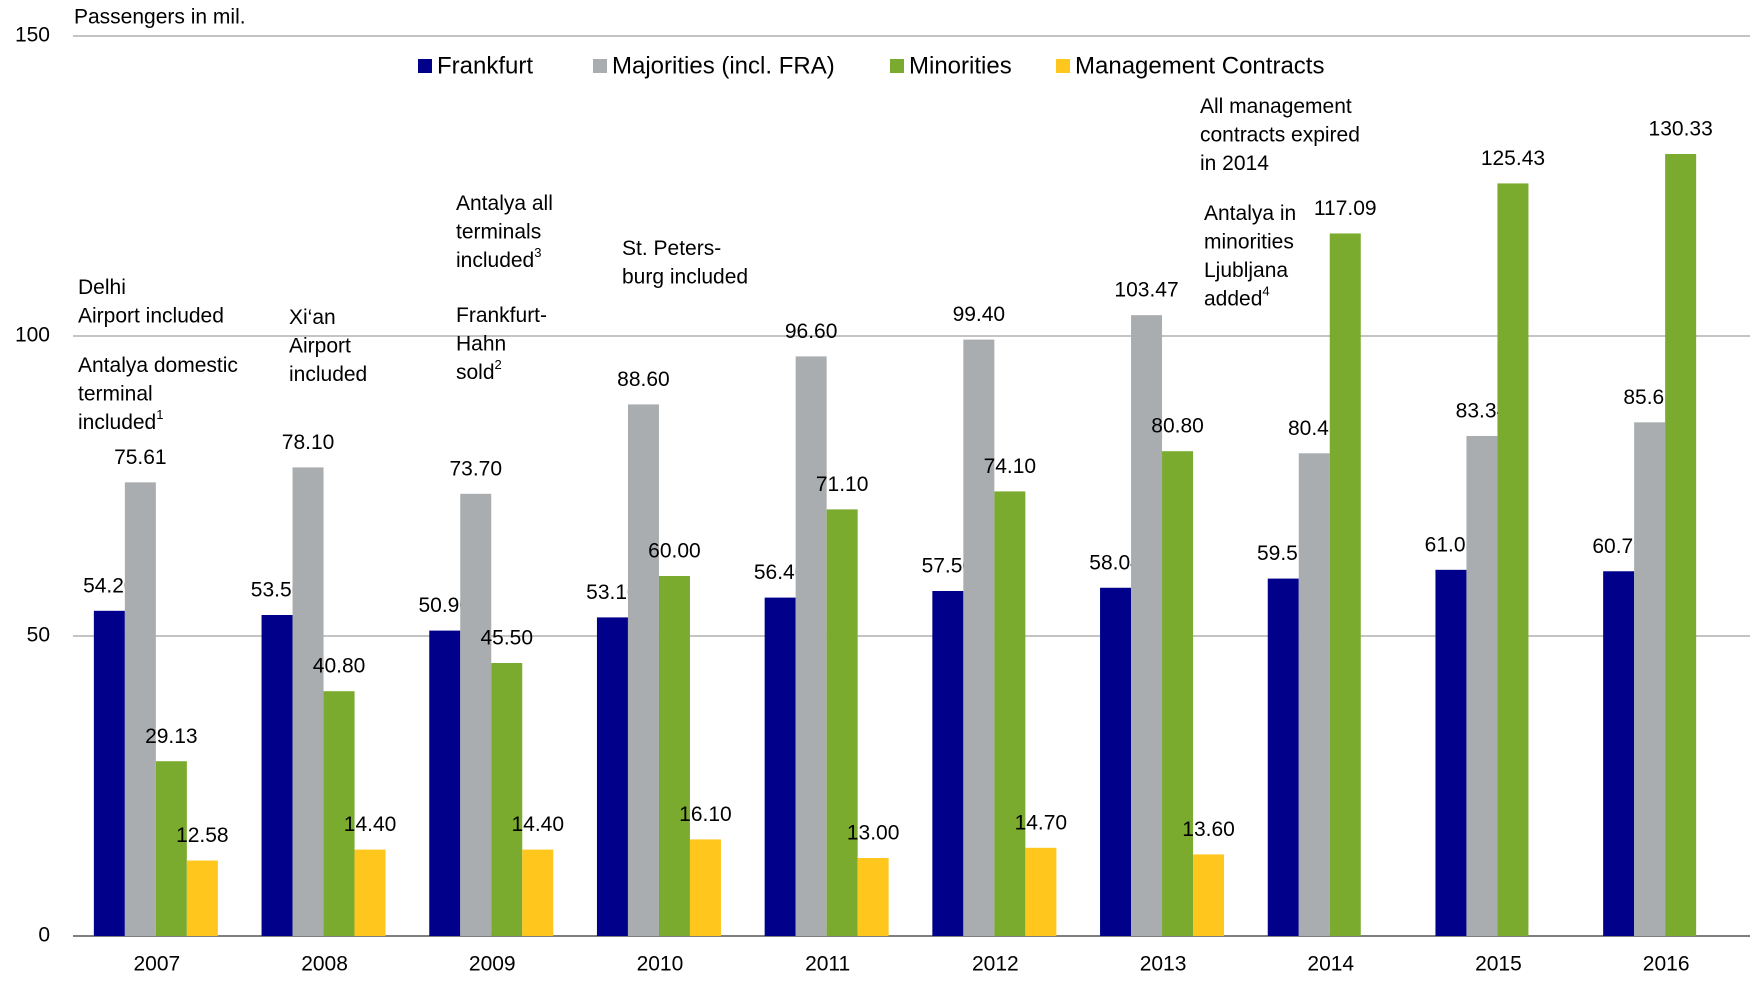 The width and height of the screenshot is (1754, 981). Describe the element at coordinates (995, 964) in the screenshot. I see `x-tick-label: 2012` at that location.